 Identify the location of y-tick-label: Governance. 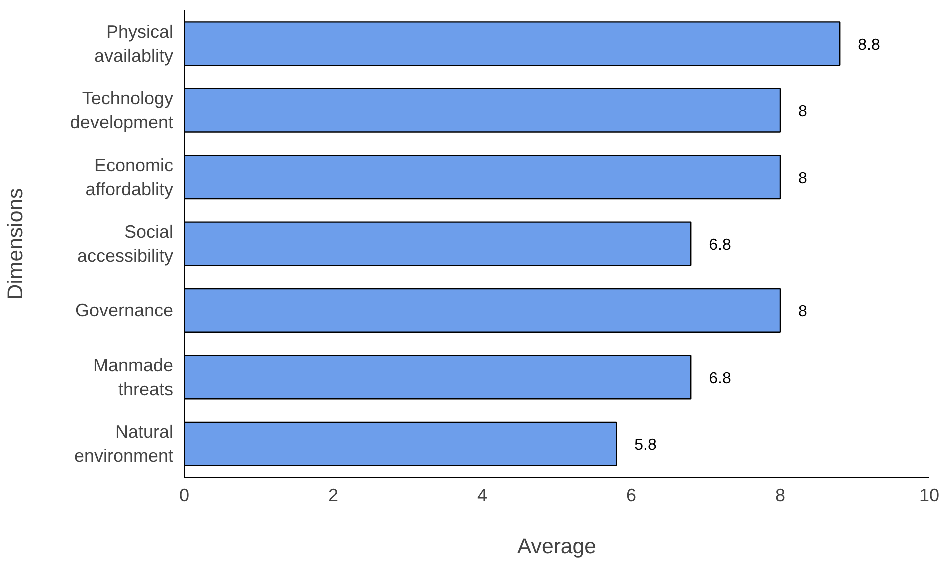
(124, 310).